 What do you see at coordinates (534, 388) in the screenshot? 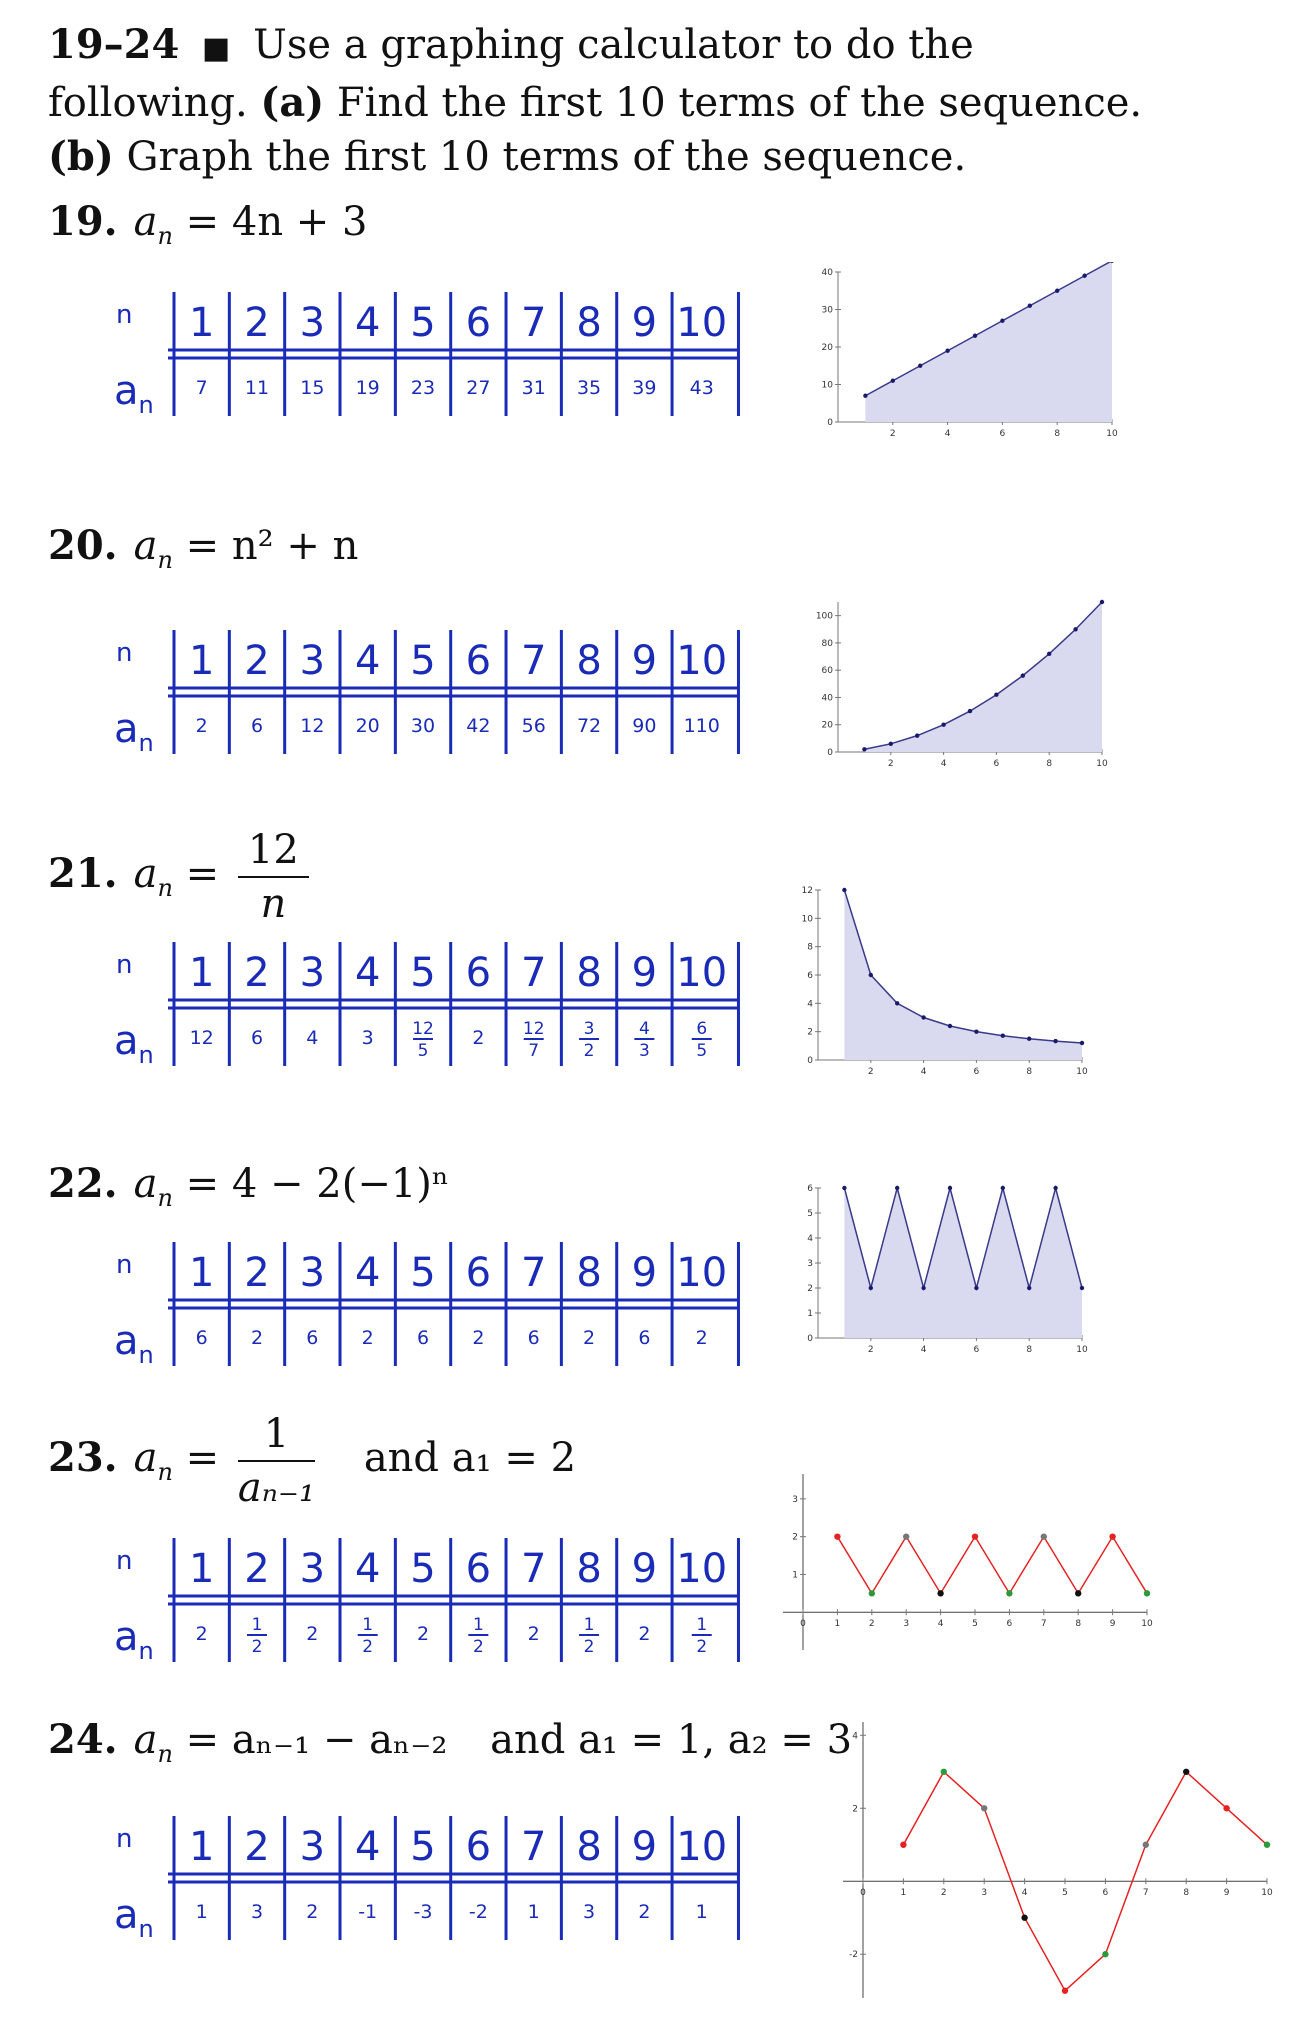
I see `term-value: 31` at bounding box center [534, 388].